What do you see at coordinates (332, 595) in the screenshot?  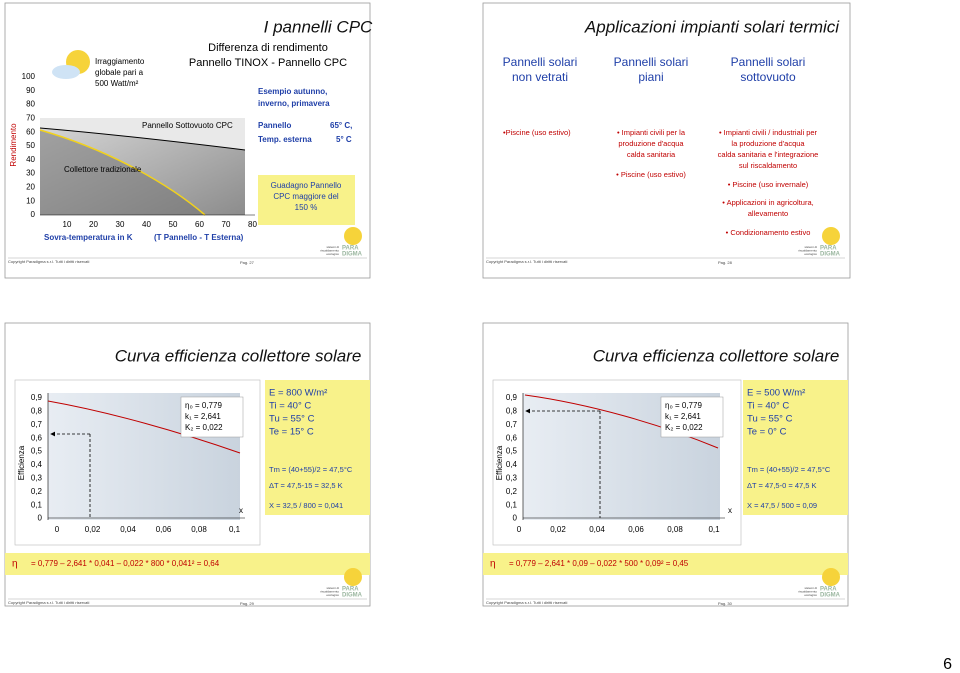 I see `logo-tagline: ecologico` at bounding box center [332, 595].